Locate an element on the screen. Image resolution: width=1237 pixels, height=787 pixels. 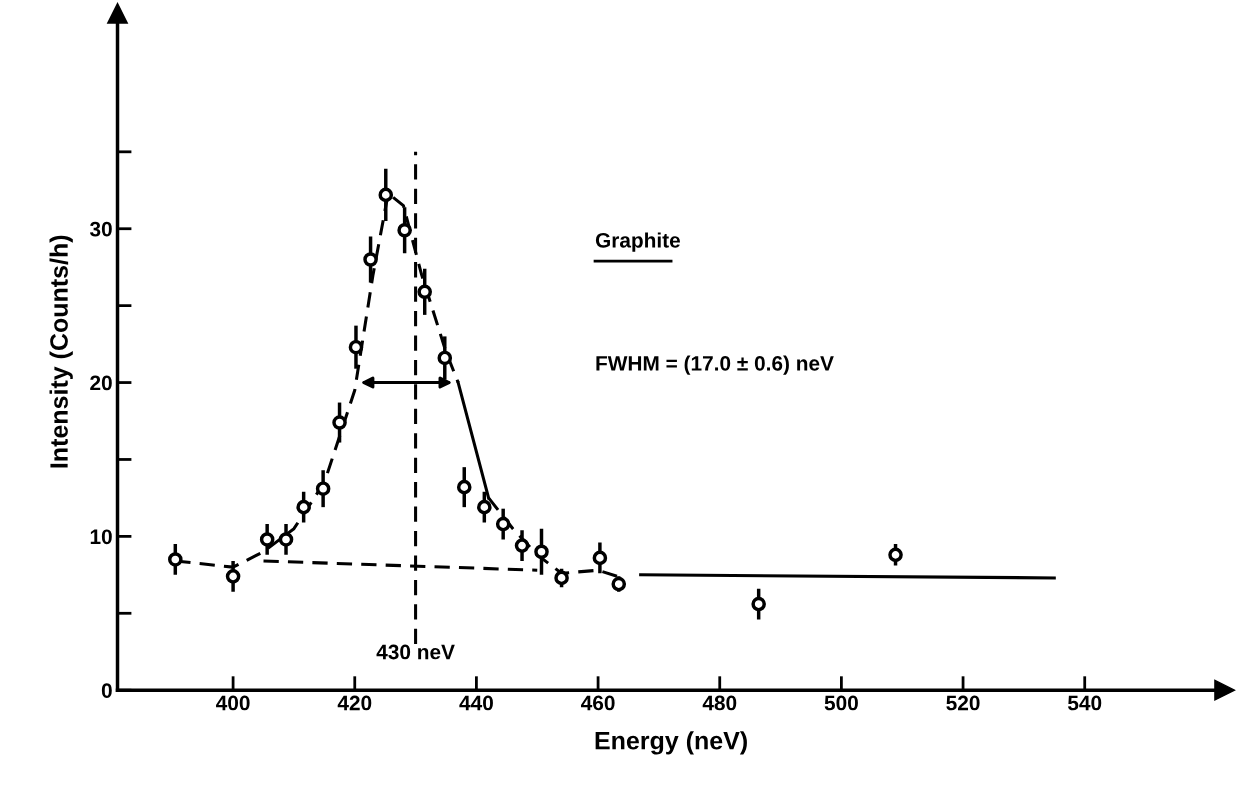
x-axis-title: Energy (neV) is located at coordinates (671, 743).